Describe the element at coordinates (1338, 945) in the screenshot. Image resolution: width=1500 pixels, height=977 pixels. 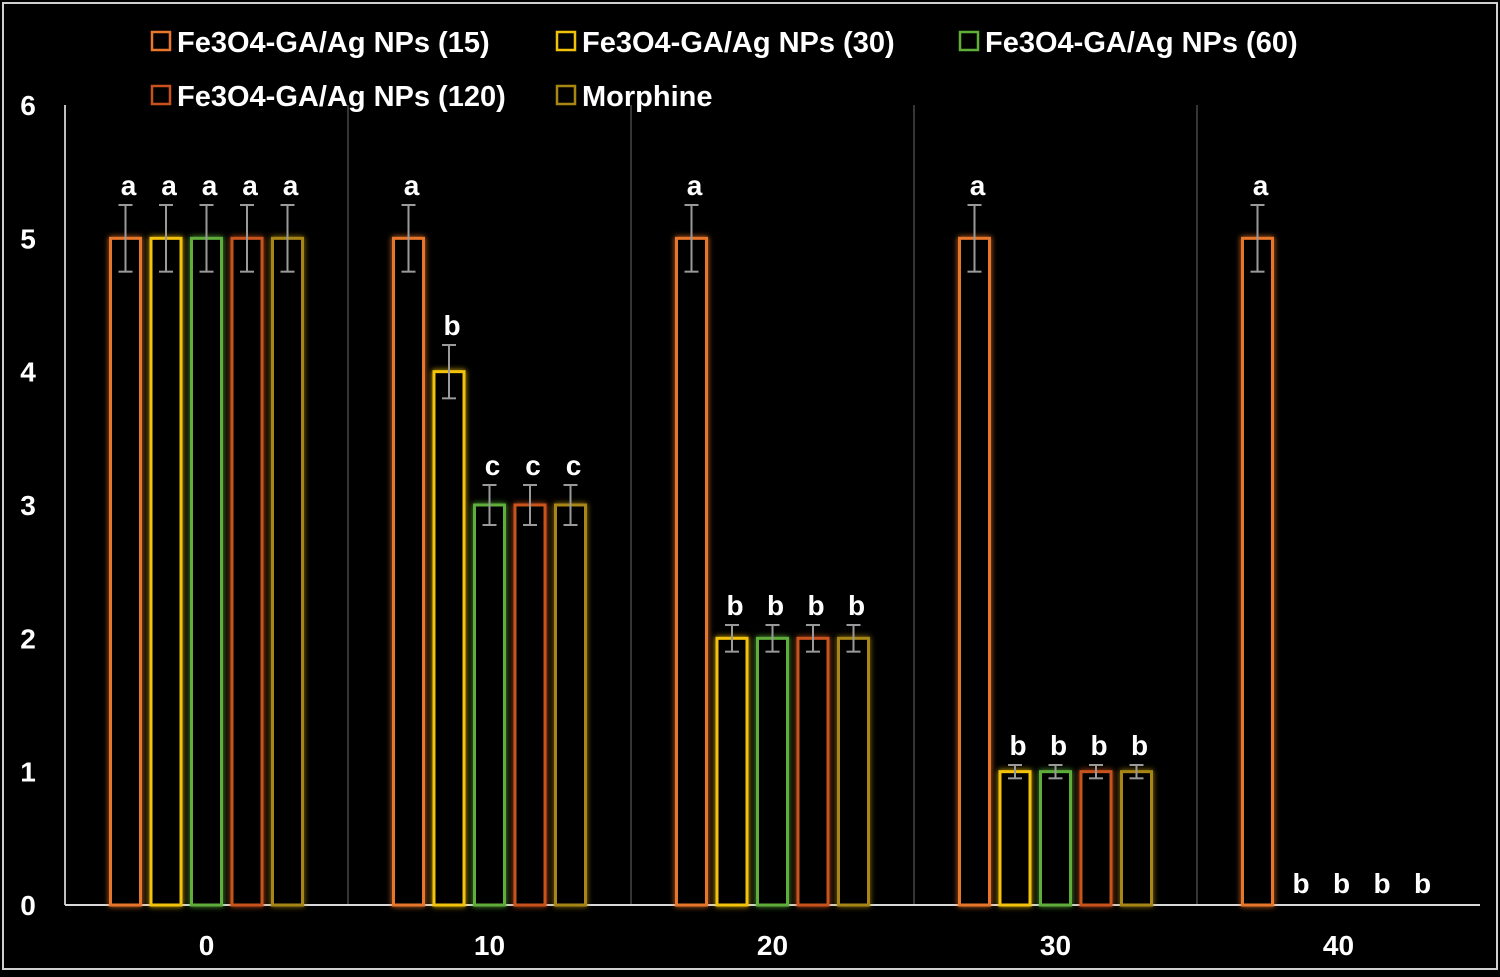
I see `x-tick-label: 40` at that location.